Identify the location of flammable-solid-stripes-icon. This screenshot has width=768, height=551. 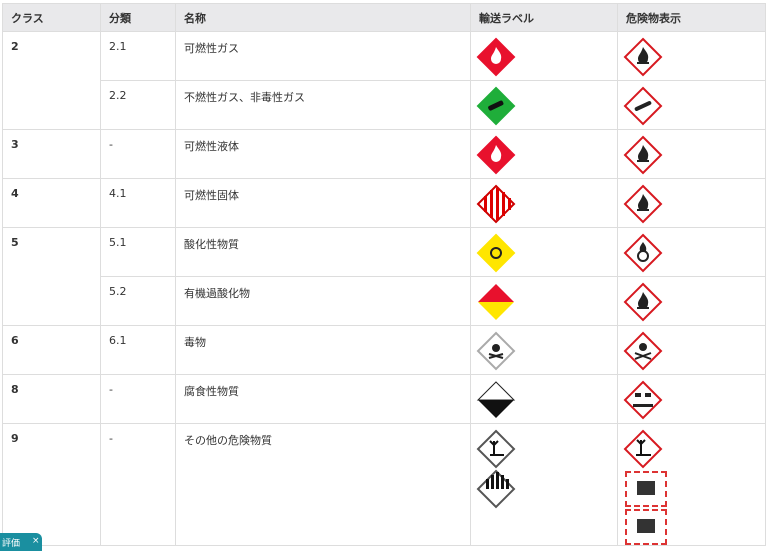
(546, 204).